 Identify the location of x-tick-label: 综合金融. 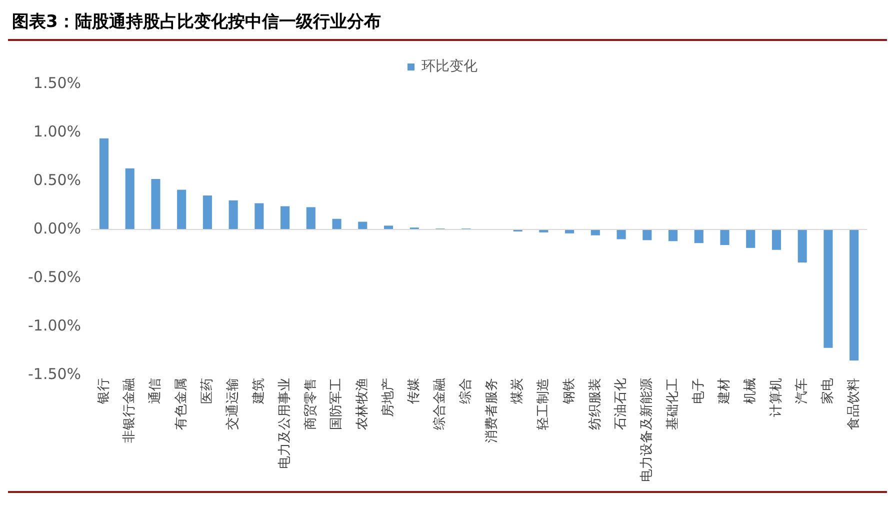
(440, 404).